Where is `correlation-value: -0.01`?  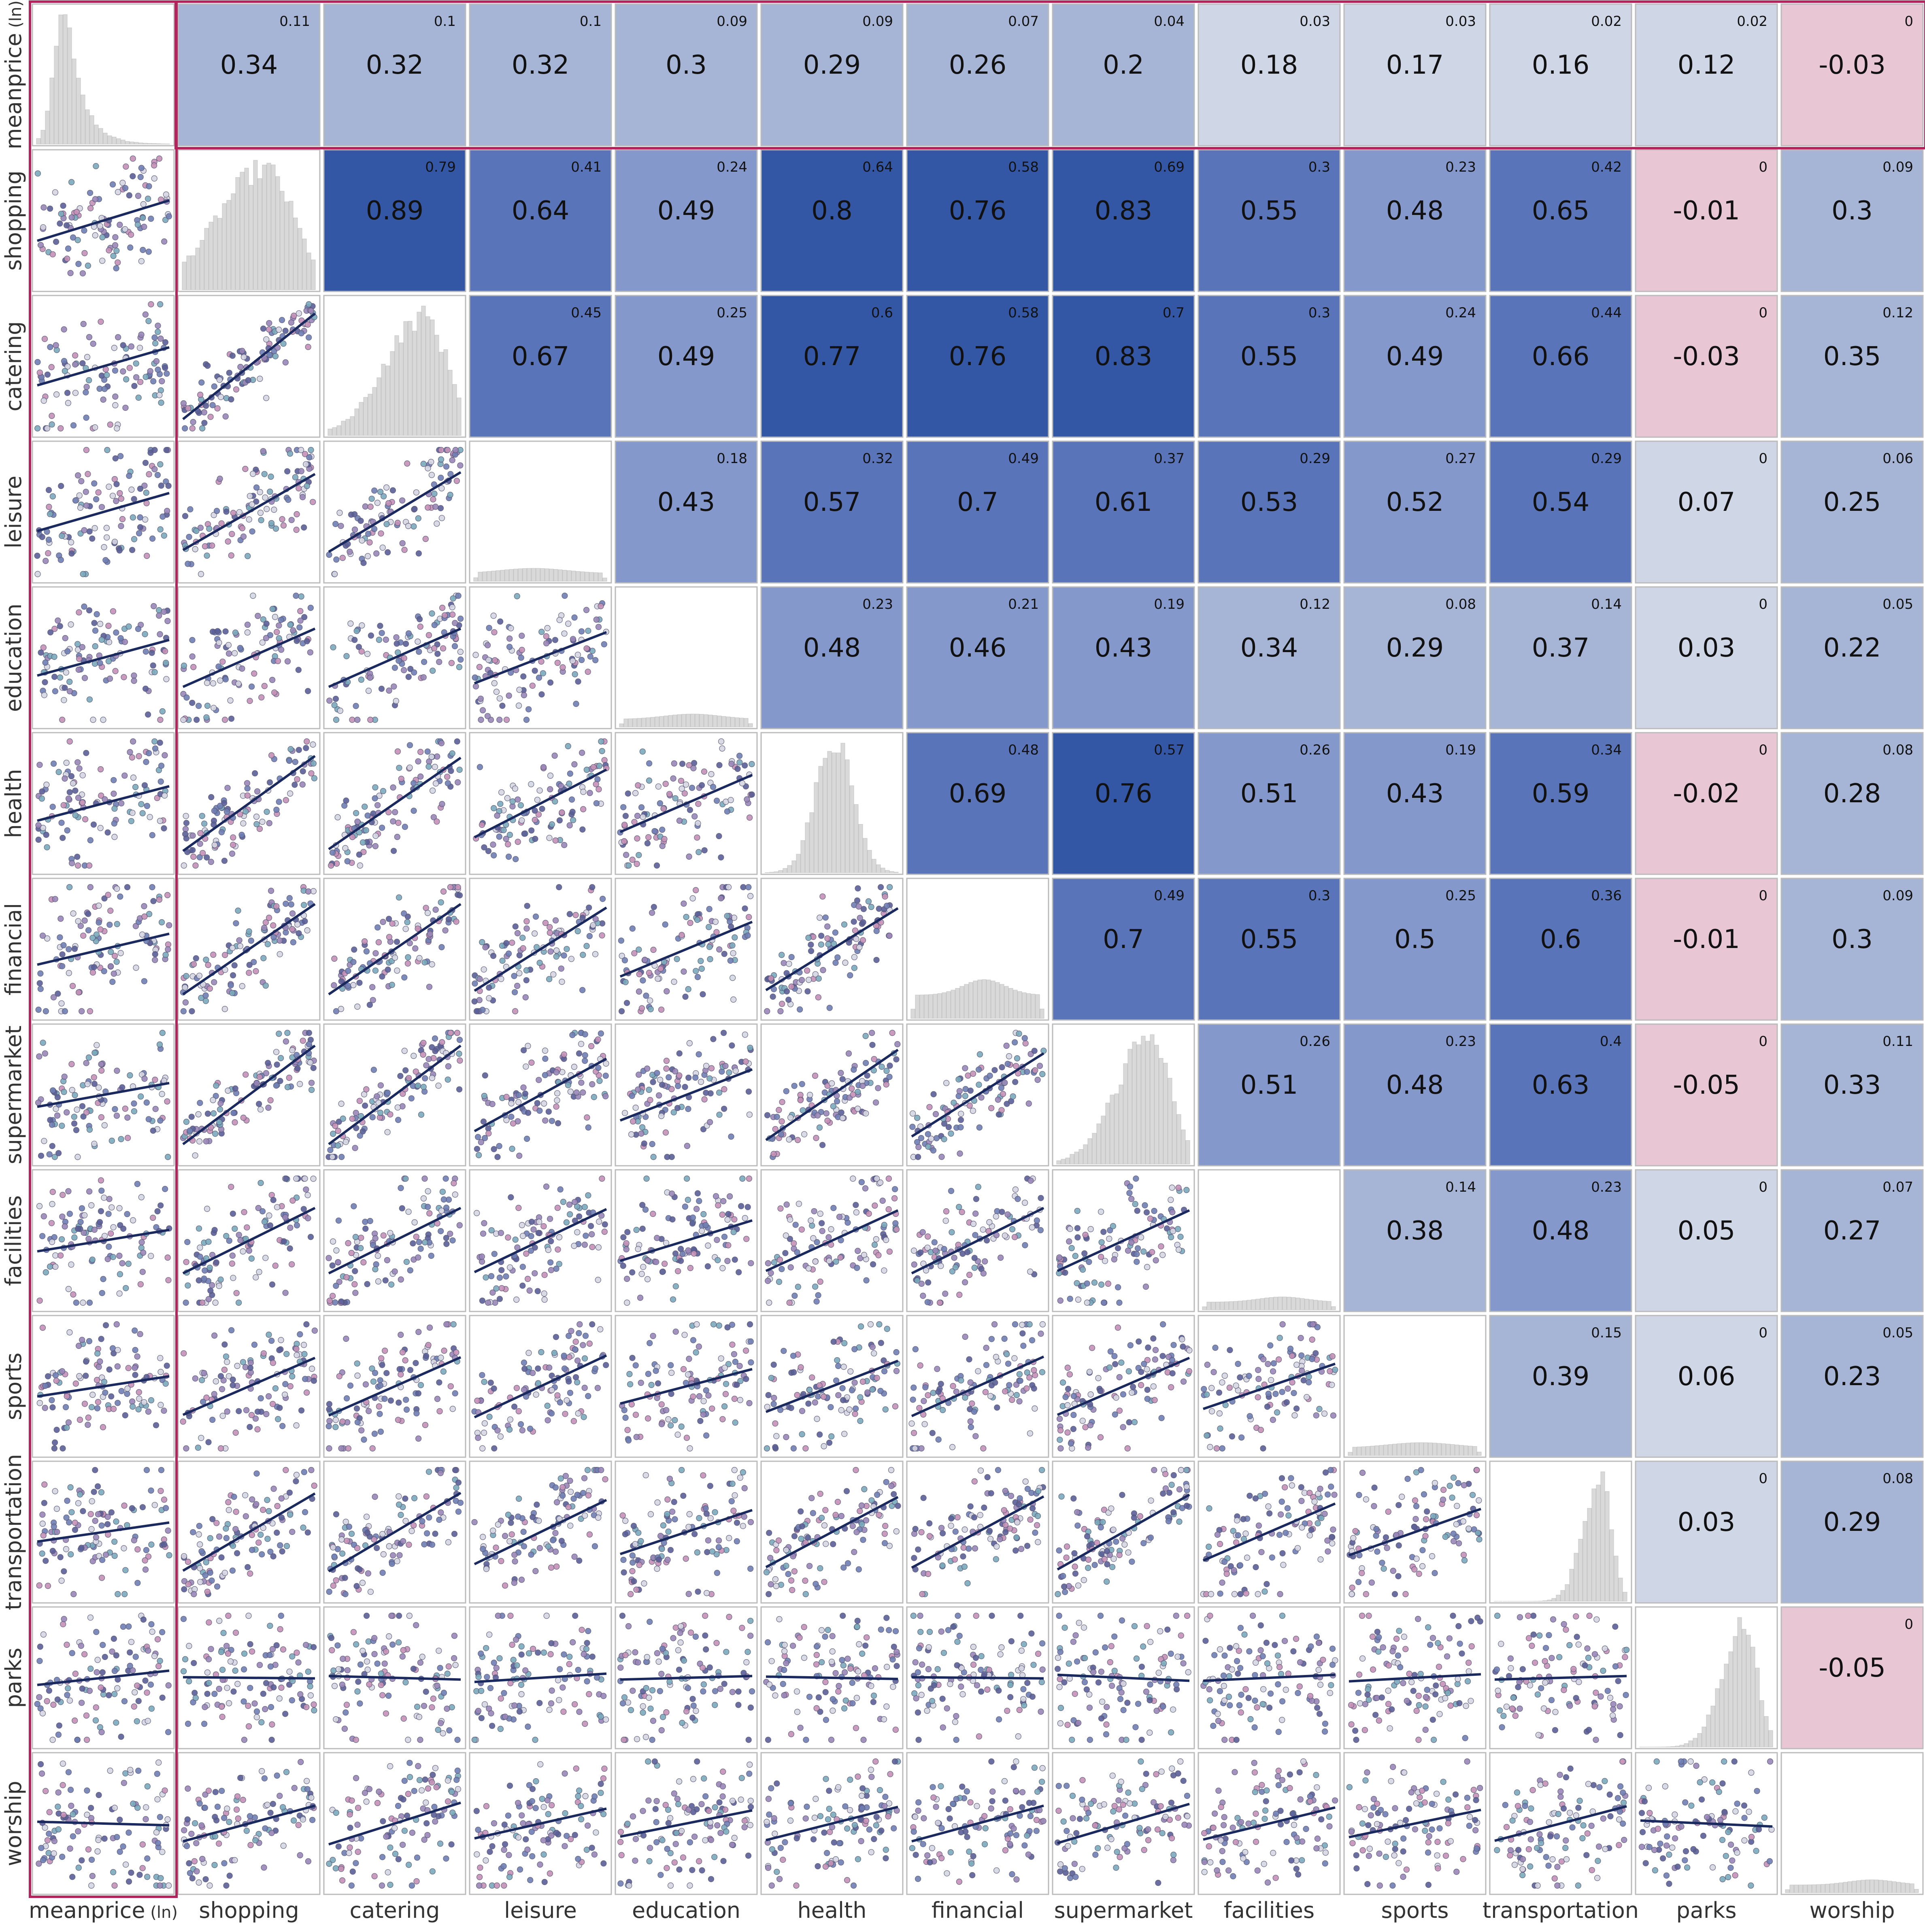
correlation-value: -0.01 is located at coordinates (1706, 211).